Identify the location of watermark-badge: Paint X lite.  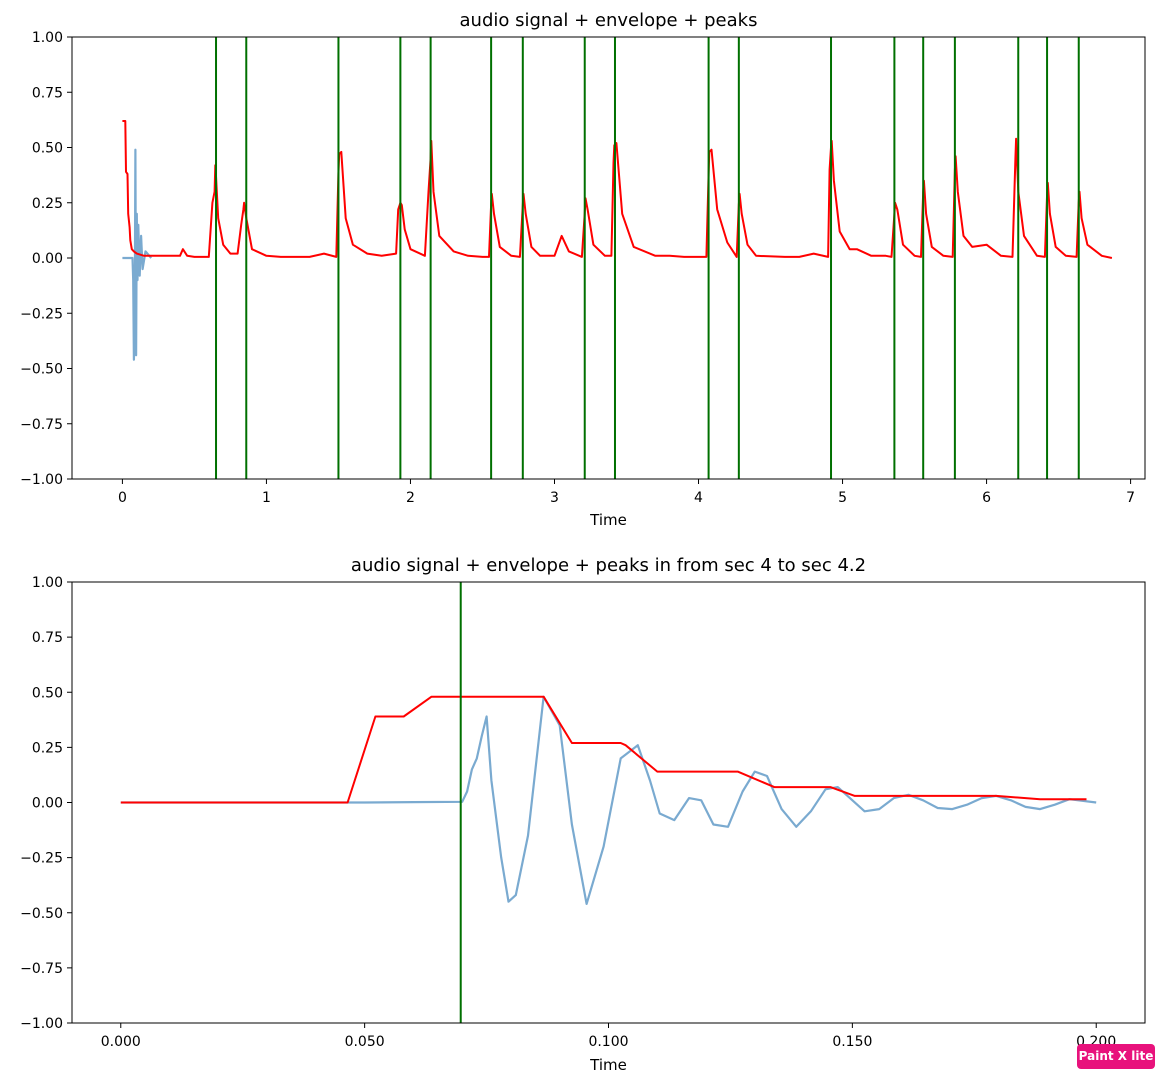
(1116, 1056).